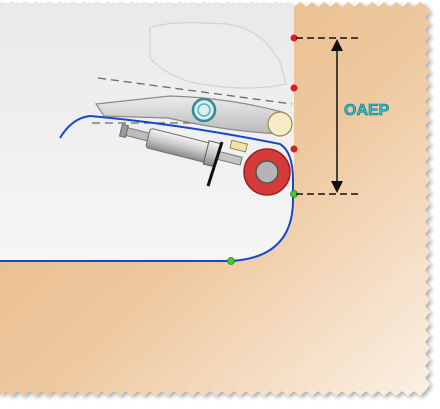 The height and width of the screenshot is (409, 440). I want to click on sensor-ring-icon, so click(204, 110).